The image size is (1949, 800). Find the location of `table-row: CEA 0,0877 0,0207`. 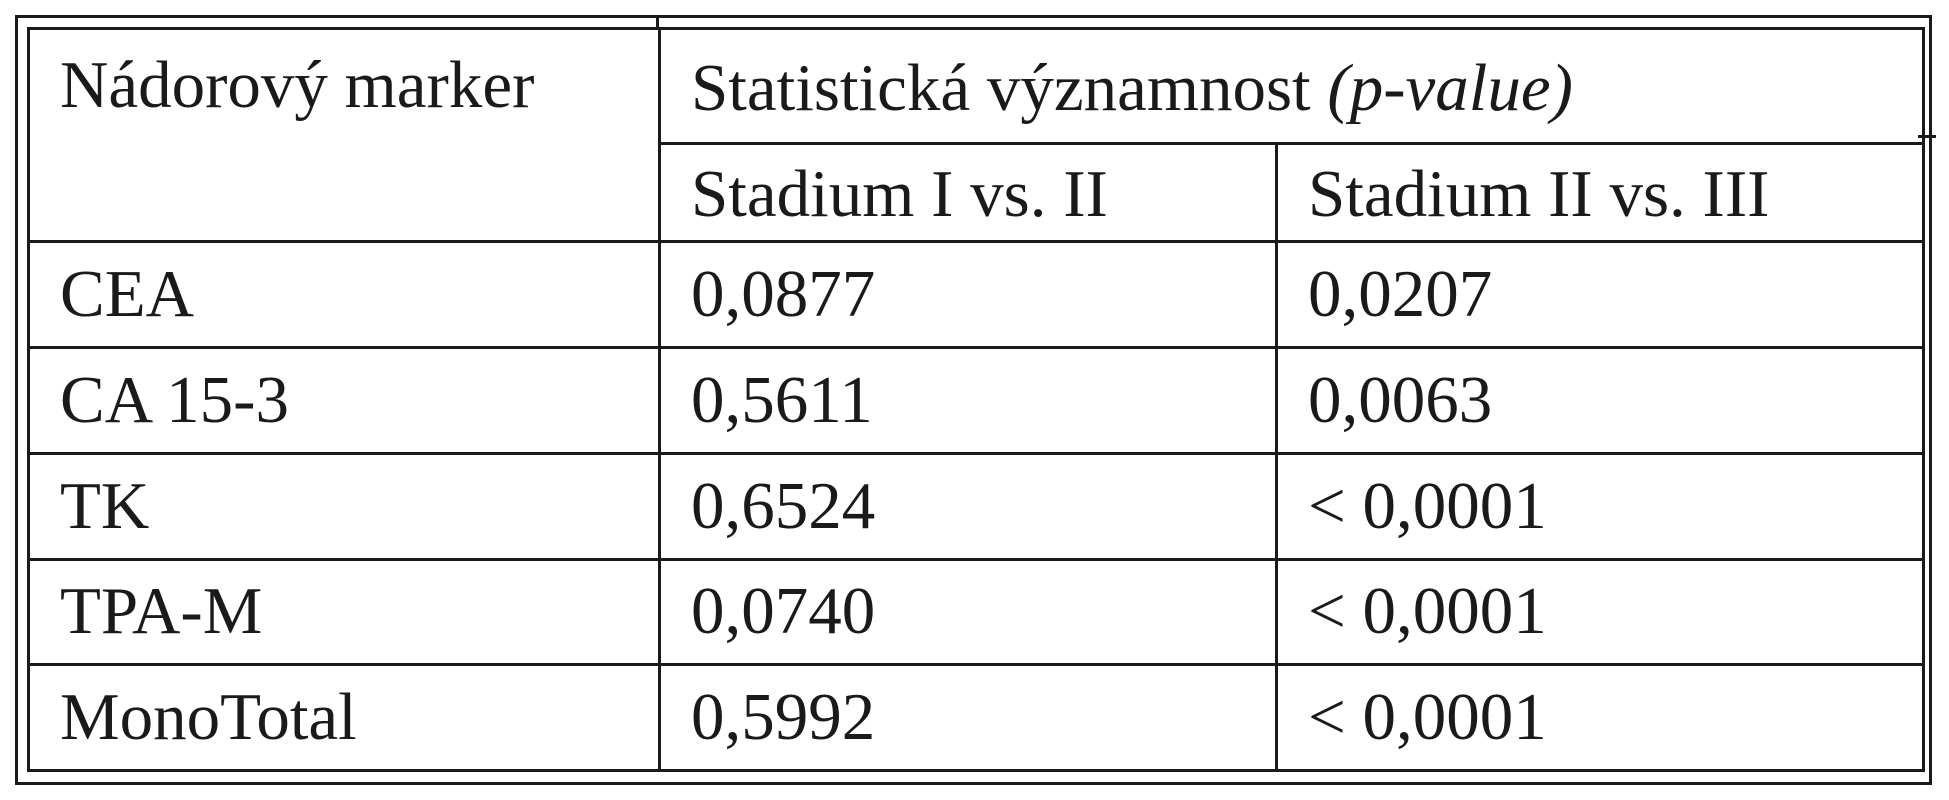

table-row: CEA 0,0877 0,0207 is located at coordinates (976, 295).